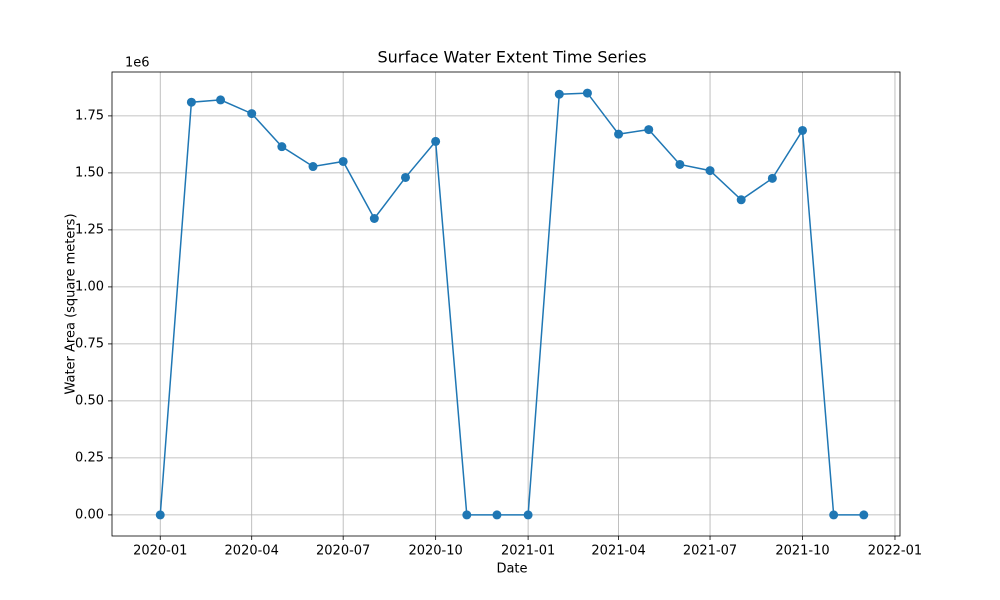  What do you see at coordinates (618, 551) in the screenshot?
I see `x-tick-label: 2021-04` at bounding box center [618, 551].